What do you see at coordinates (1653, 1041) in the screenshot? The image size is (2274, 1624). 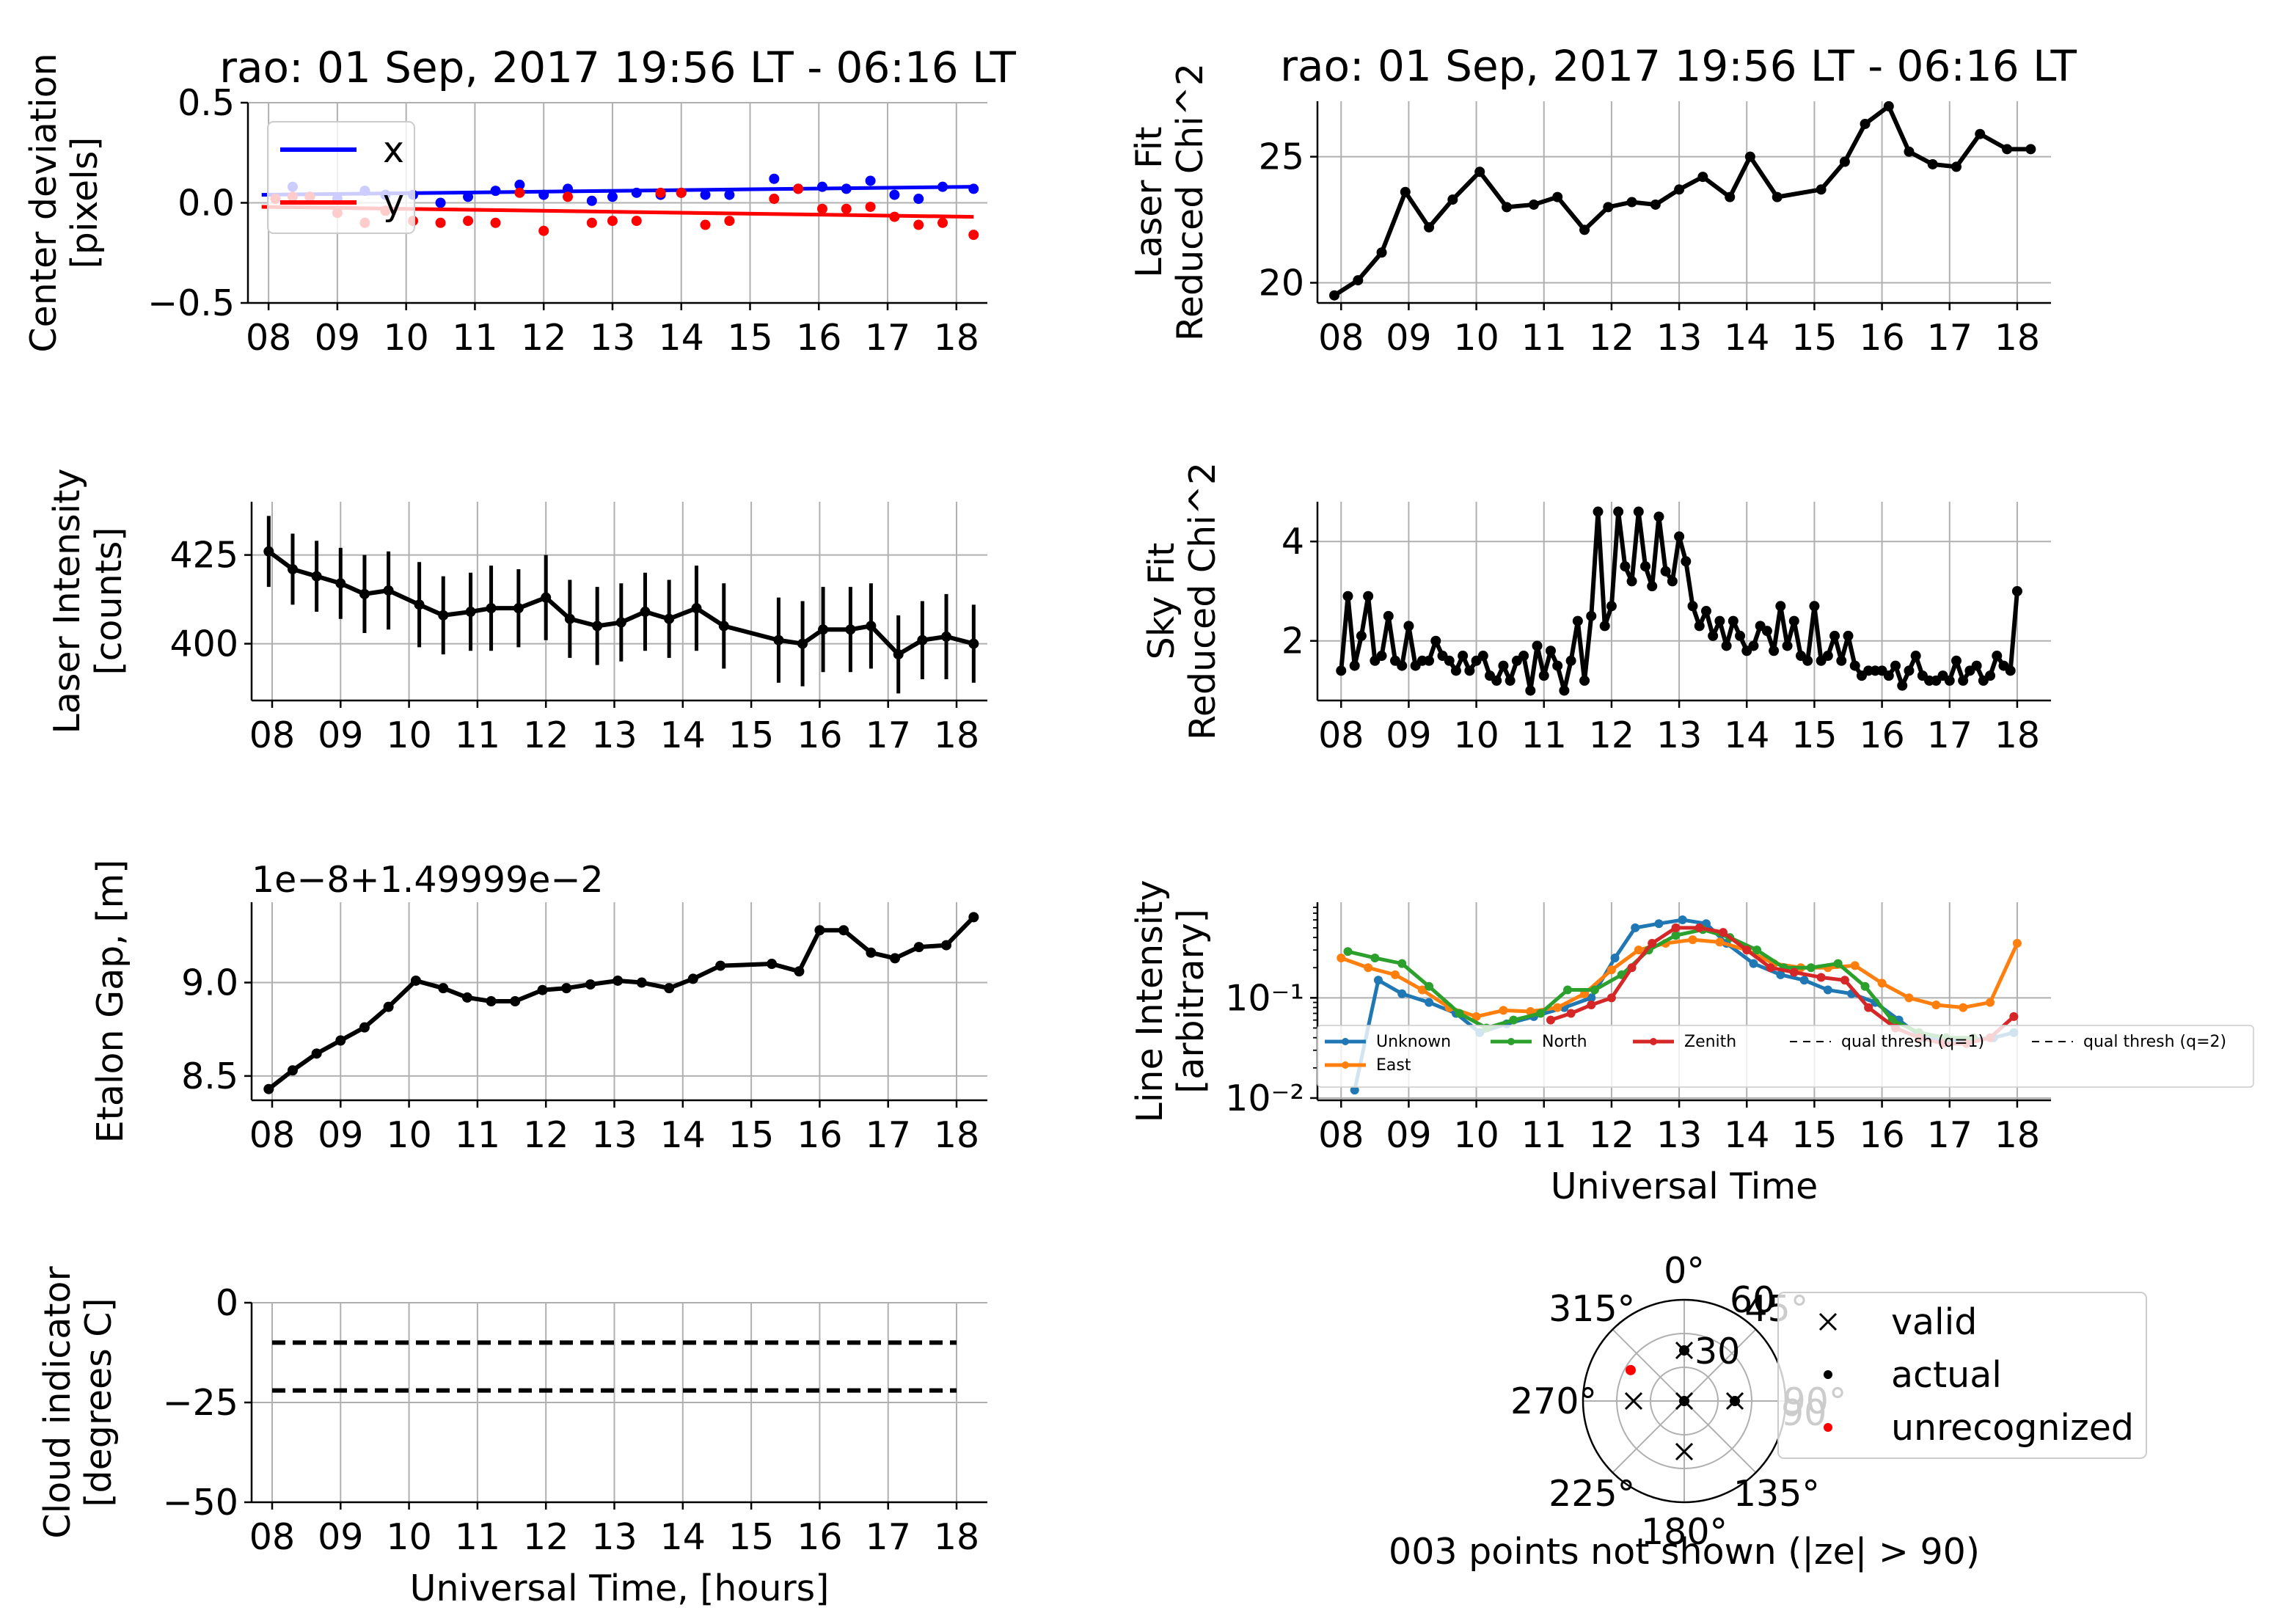 I see `legend-marker` at bounding box center [1653, 1041].